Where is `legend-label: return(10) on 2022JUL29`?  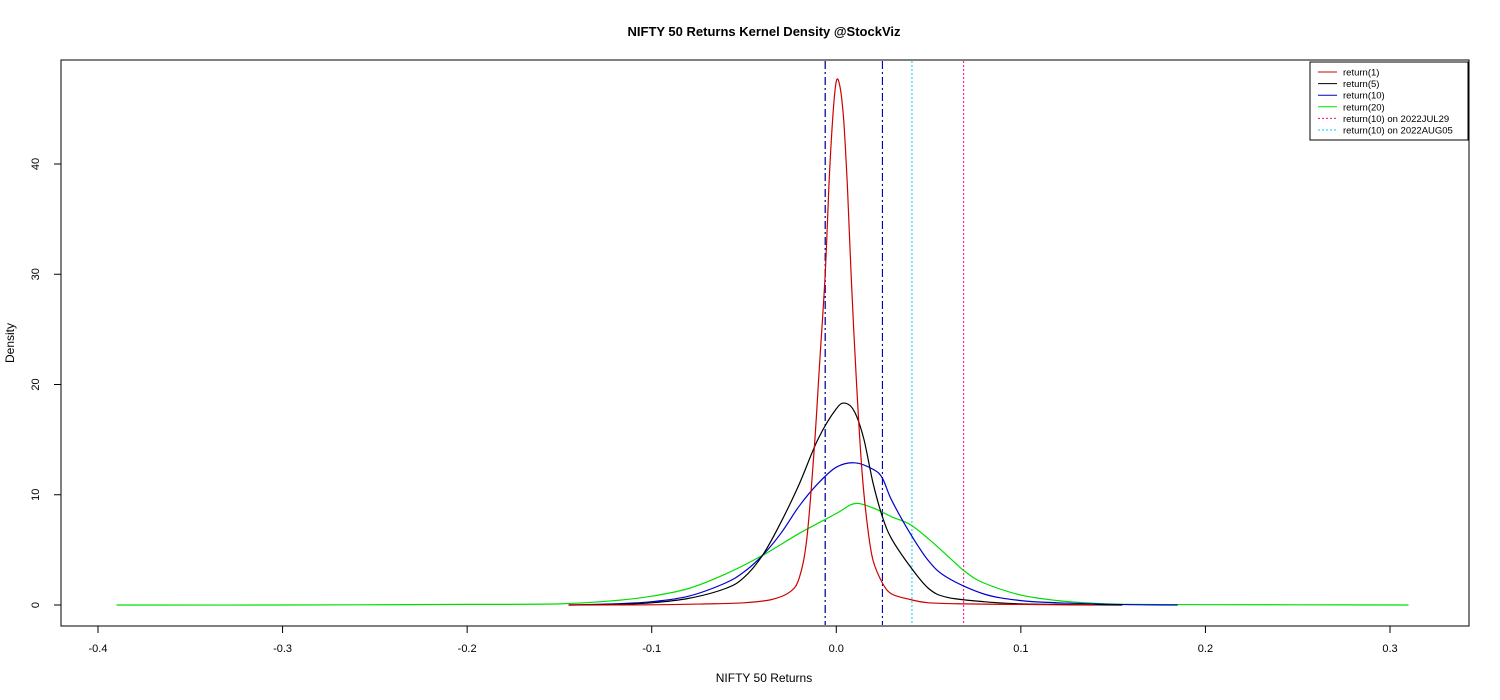
legend-label: return(10) on 2022JUL29 is located at coordinates (1396, 119).